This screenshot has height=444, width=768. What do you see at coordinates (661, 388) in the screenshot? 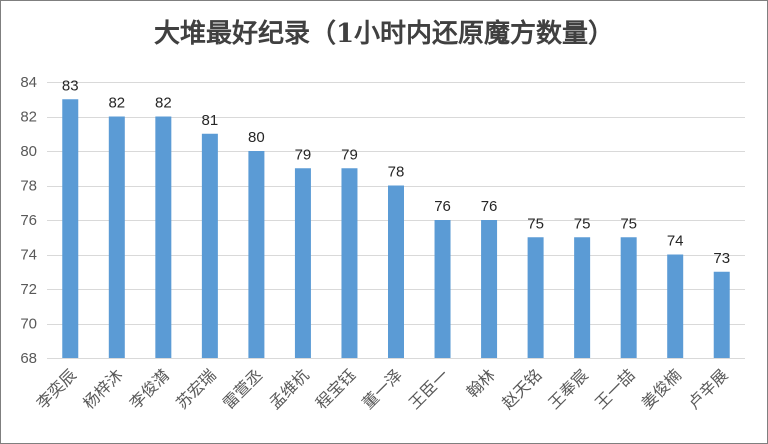
I see `category-label: 姜俊楠` at bounding box center [661, 388].